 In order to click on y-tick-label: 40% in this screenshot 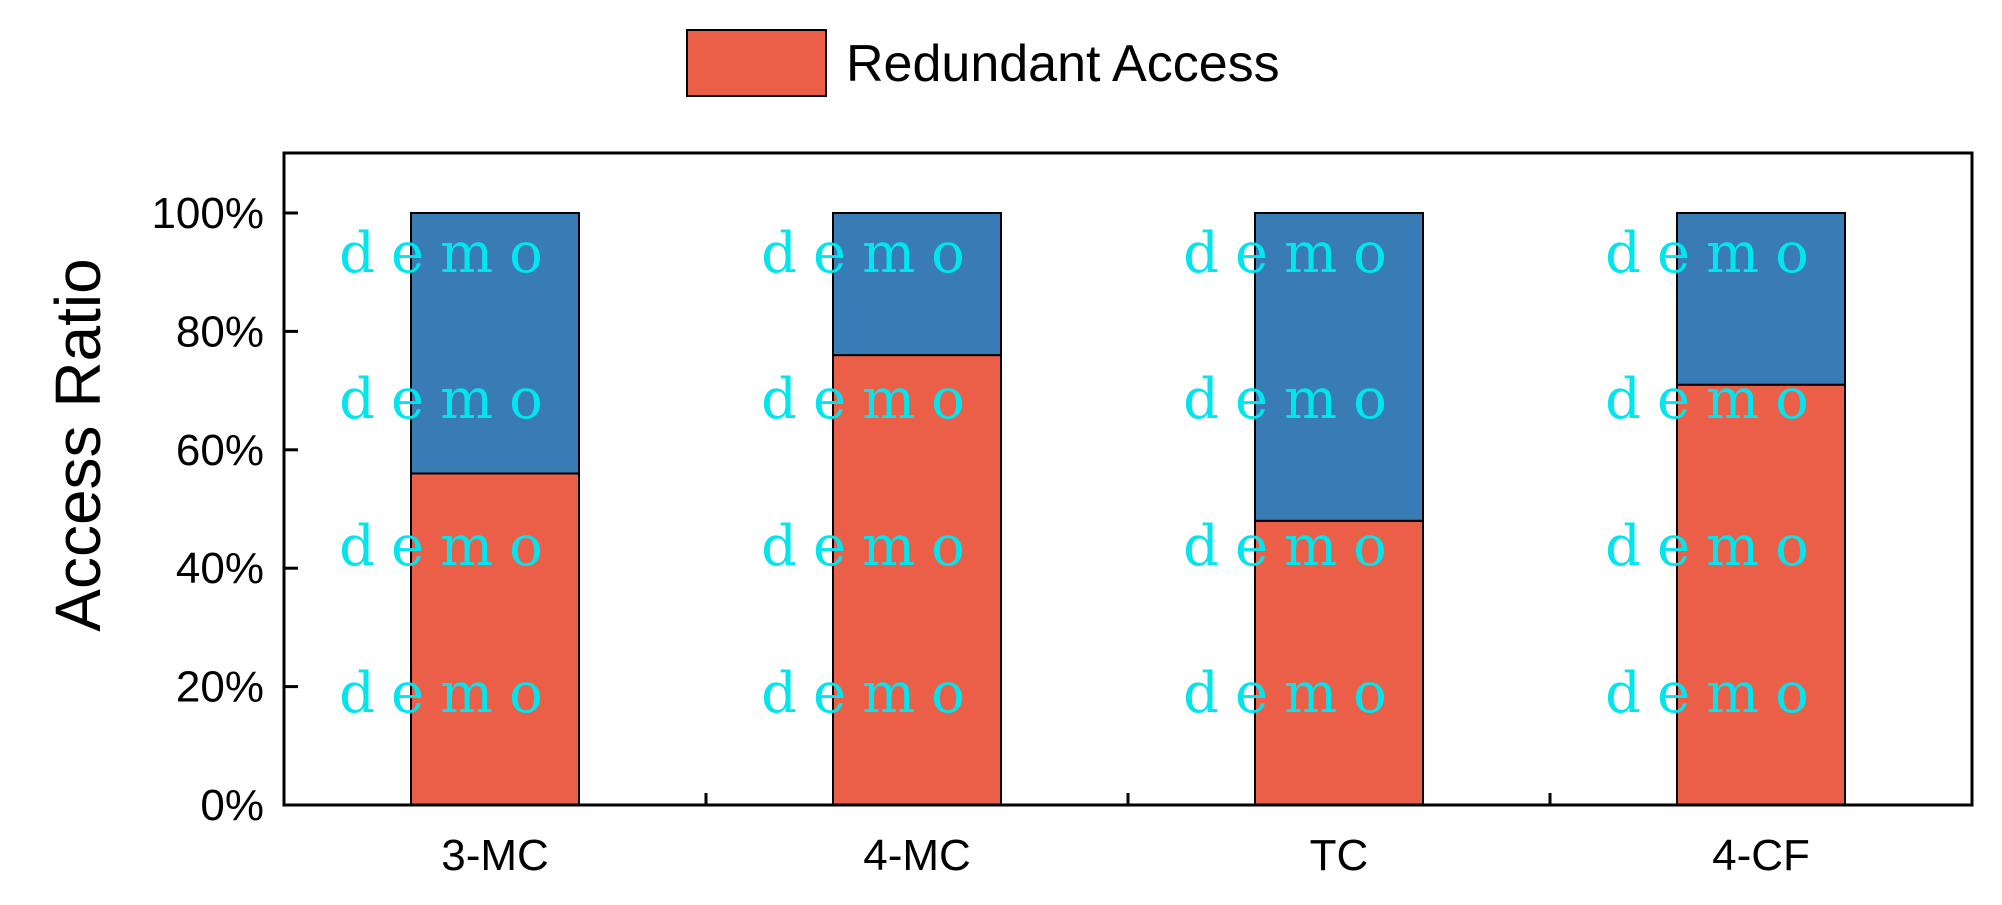, I will do `click(220, 568)`.